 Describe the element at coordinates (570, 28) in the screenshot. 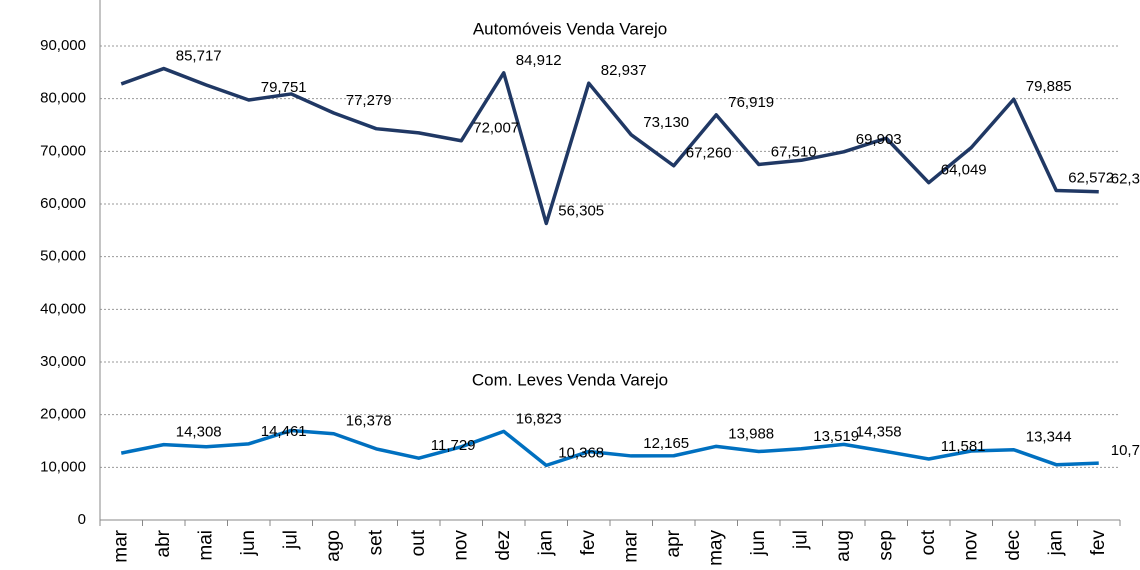

I see `series-title: Automóveis Venda Varejo` at that location.